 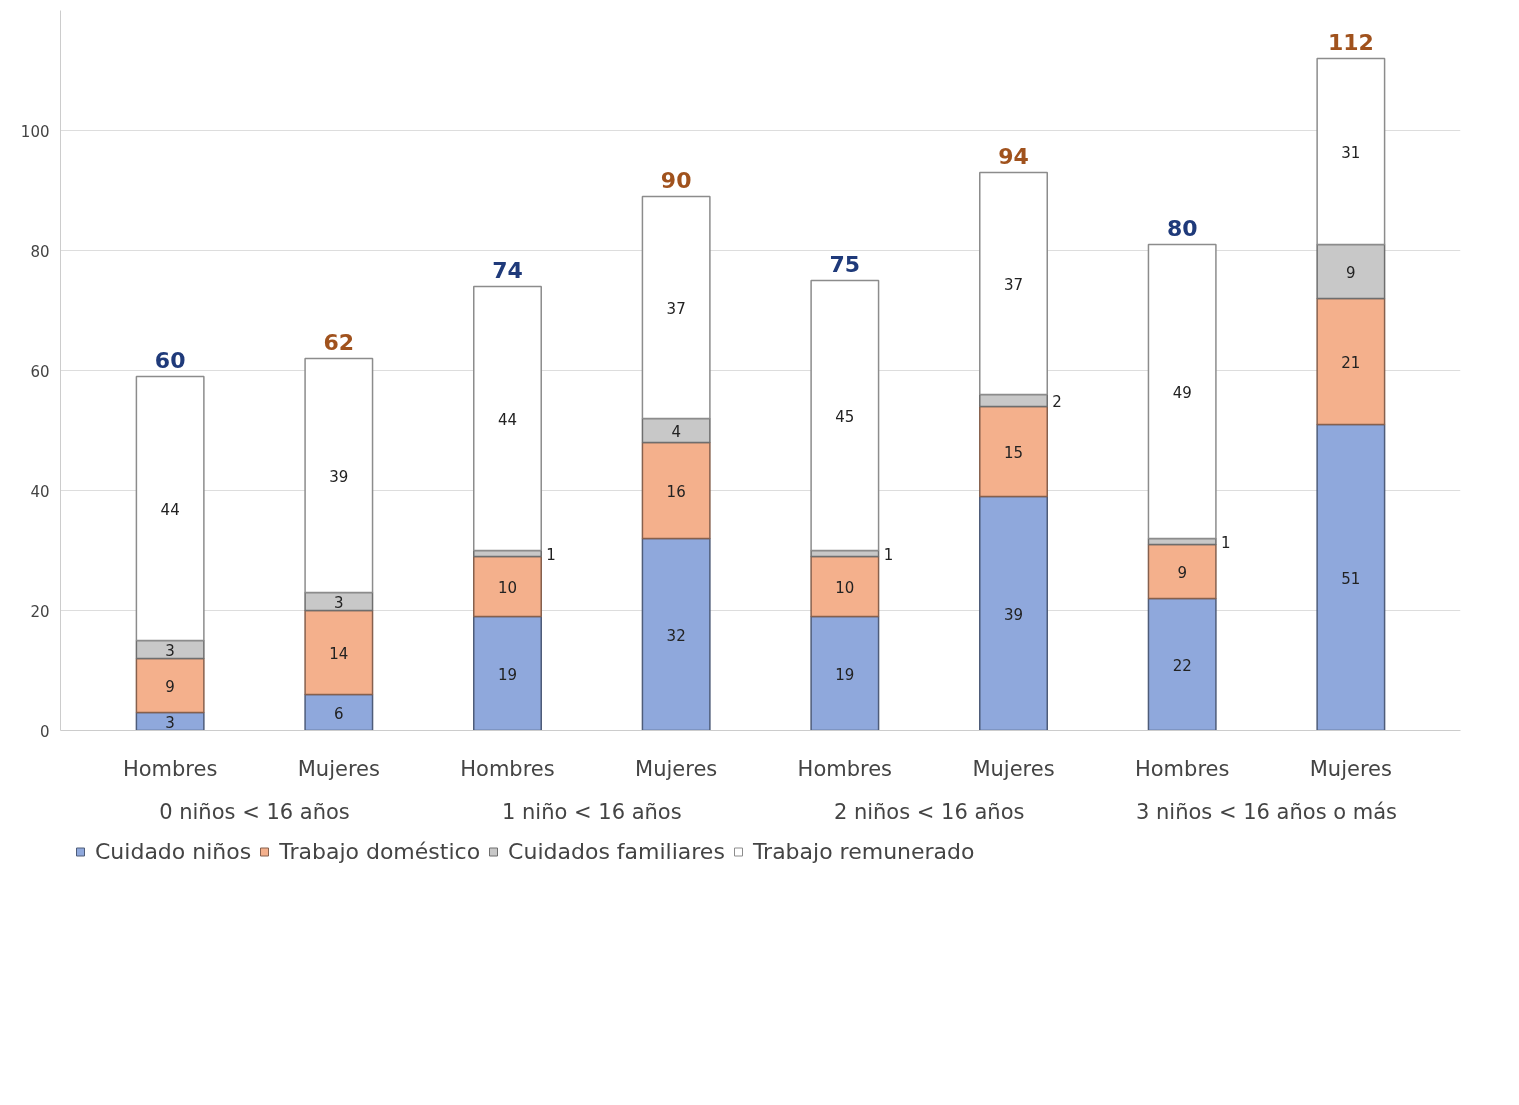 What do you see at coordinates (40, 611) in the screenshot?
I see `y-tick-label: 20` at bounding box center [40, 611].